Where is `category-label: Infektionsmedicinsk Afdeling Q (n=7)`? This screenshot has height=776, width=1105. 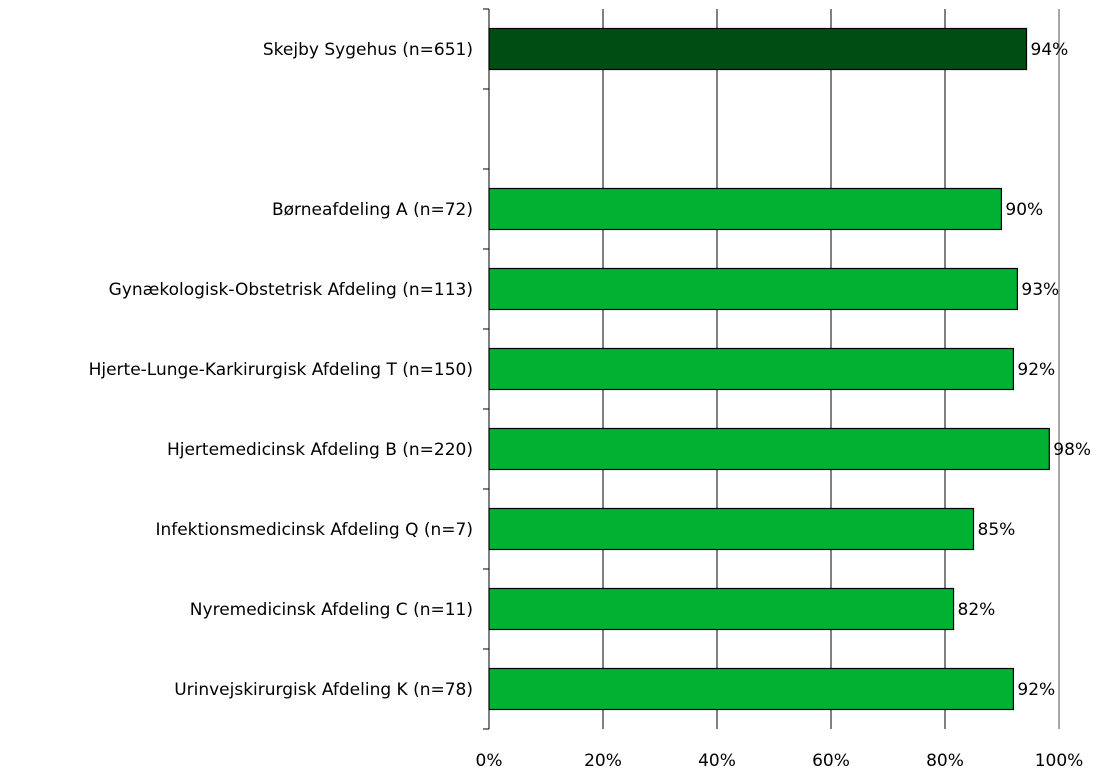 category-label: Infektionsmedicinsk Afdeling Q (n=7) is located at coordinates (314, 530).